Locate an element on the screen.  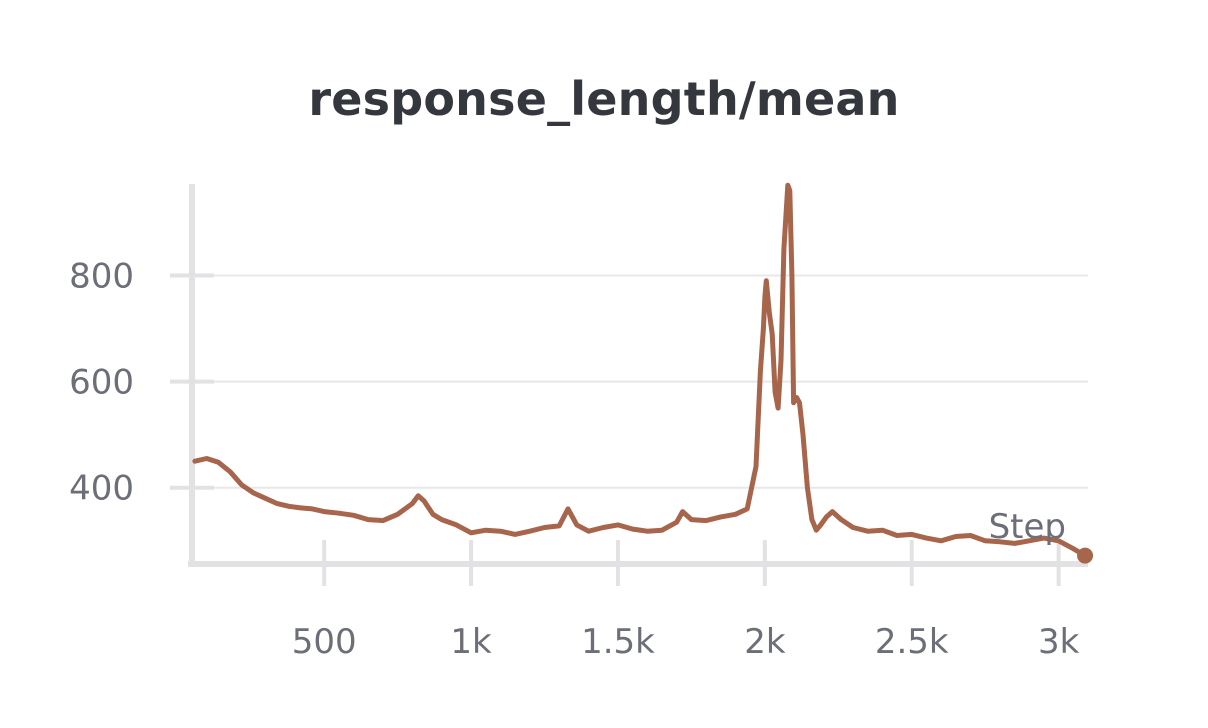
y-tick-label: 800 is located at coordinates (101, 277).